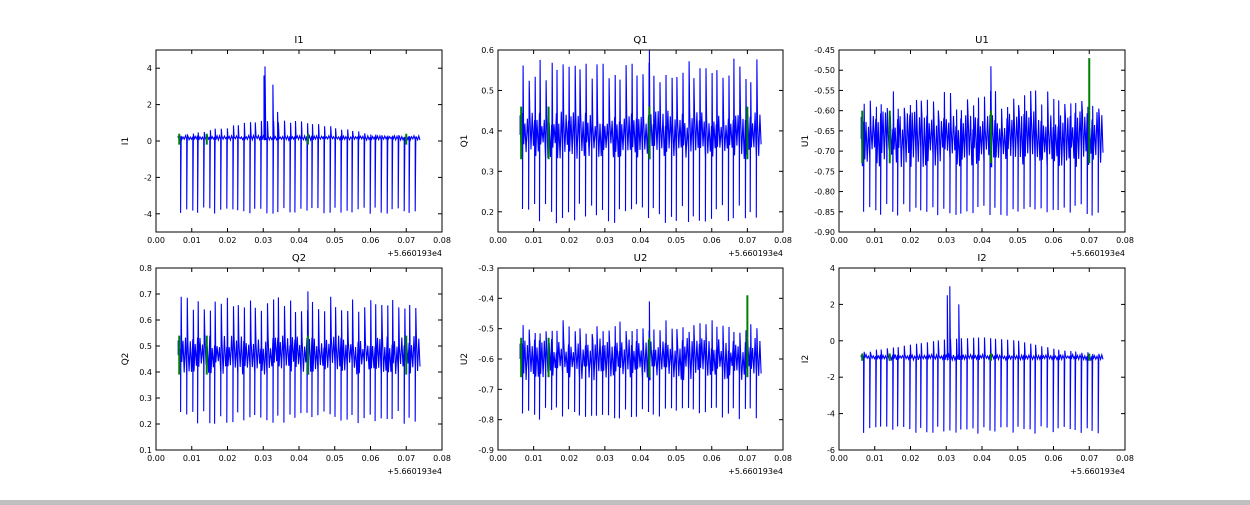 Image resolution: width=1250 pixels, height=505 pixels. What do you see at coordinates (824, 192) in the screenshot?
I see `y-tick-label: -0.80` at bounding box center [824, 192].